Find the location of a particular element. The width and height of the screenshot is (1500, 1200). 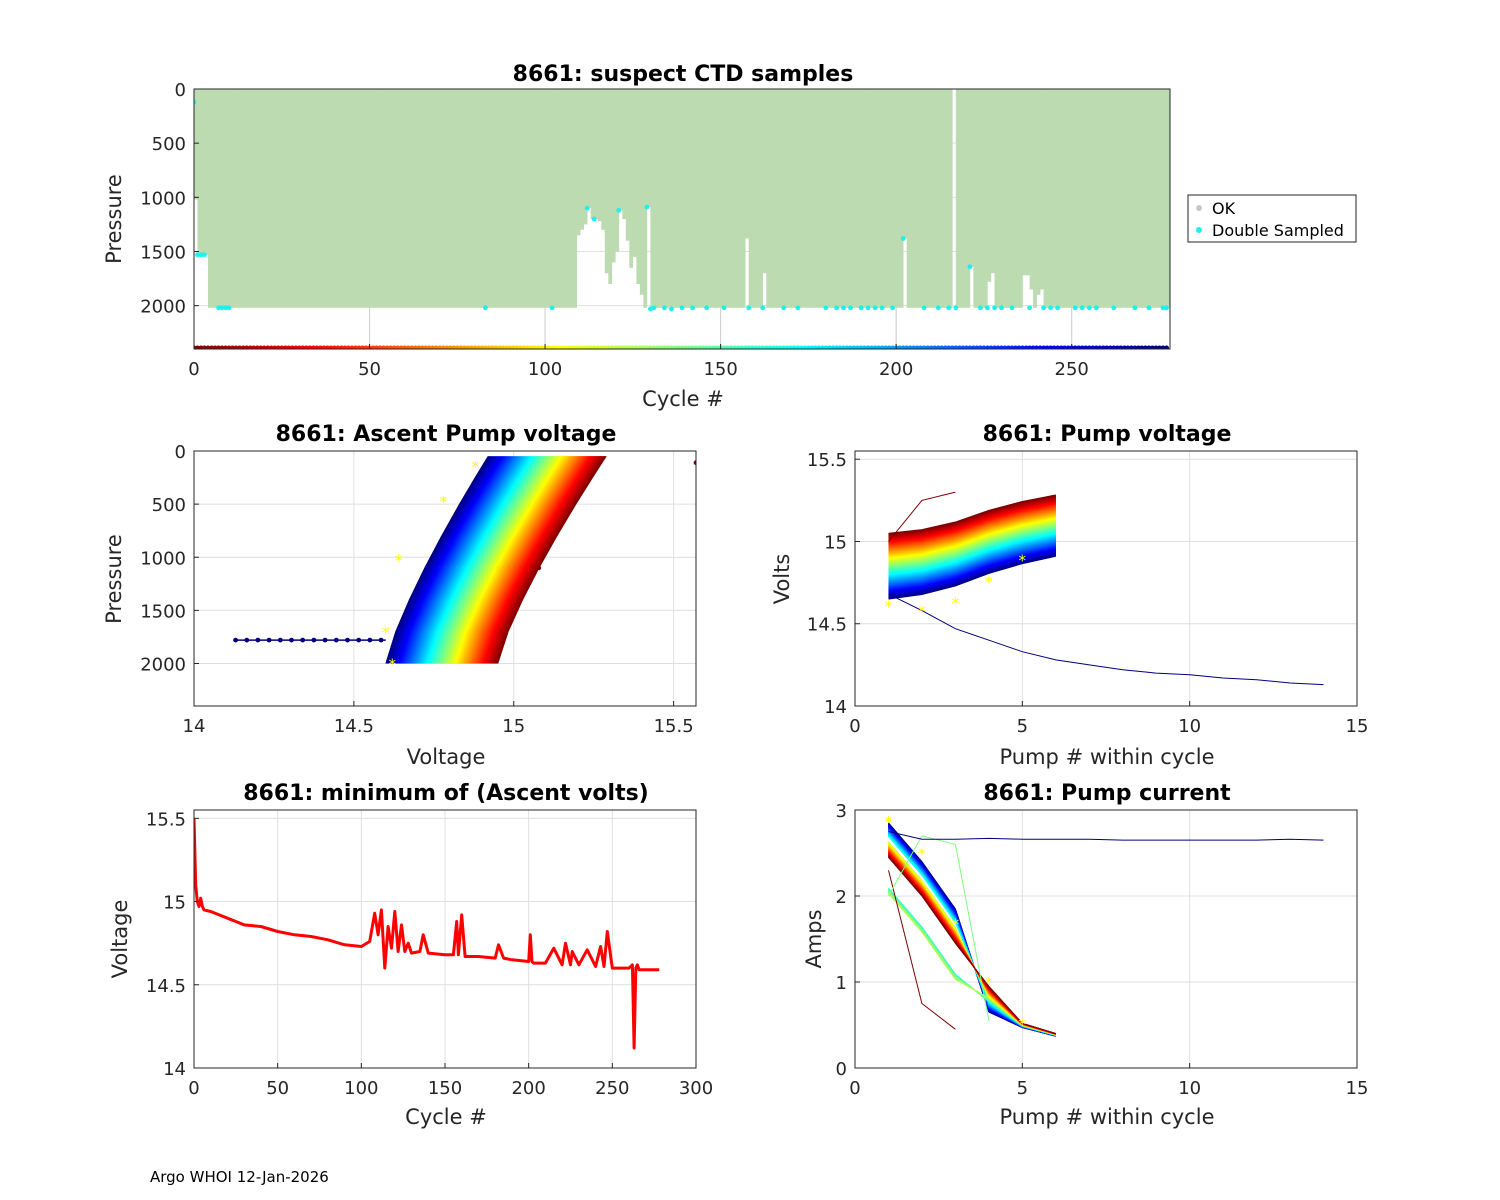

minv-xtick-label: 0 is located at coordinates (193, 1088).